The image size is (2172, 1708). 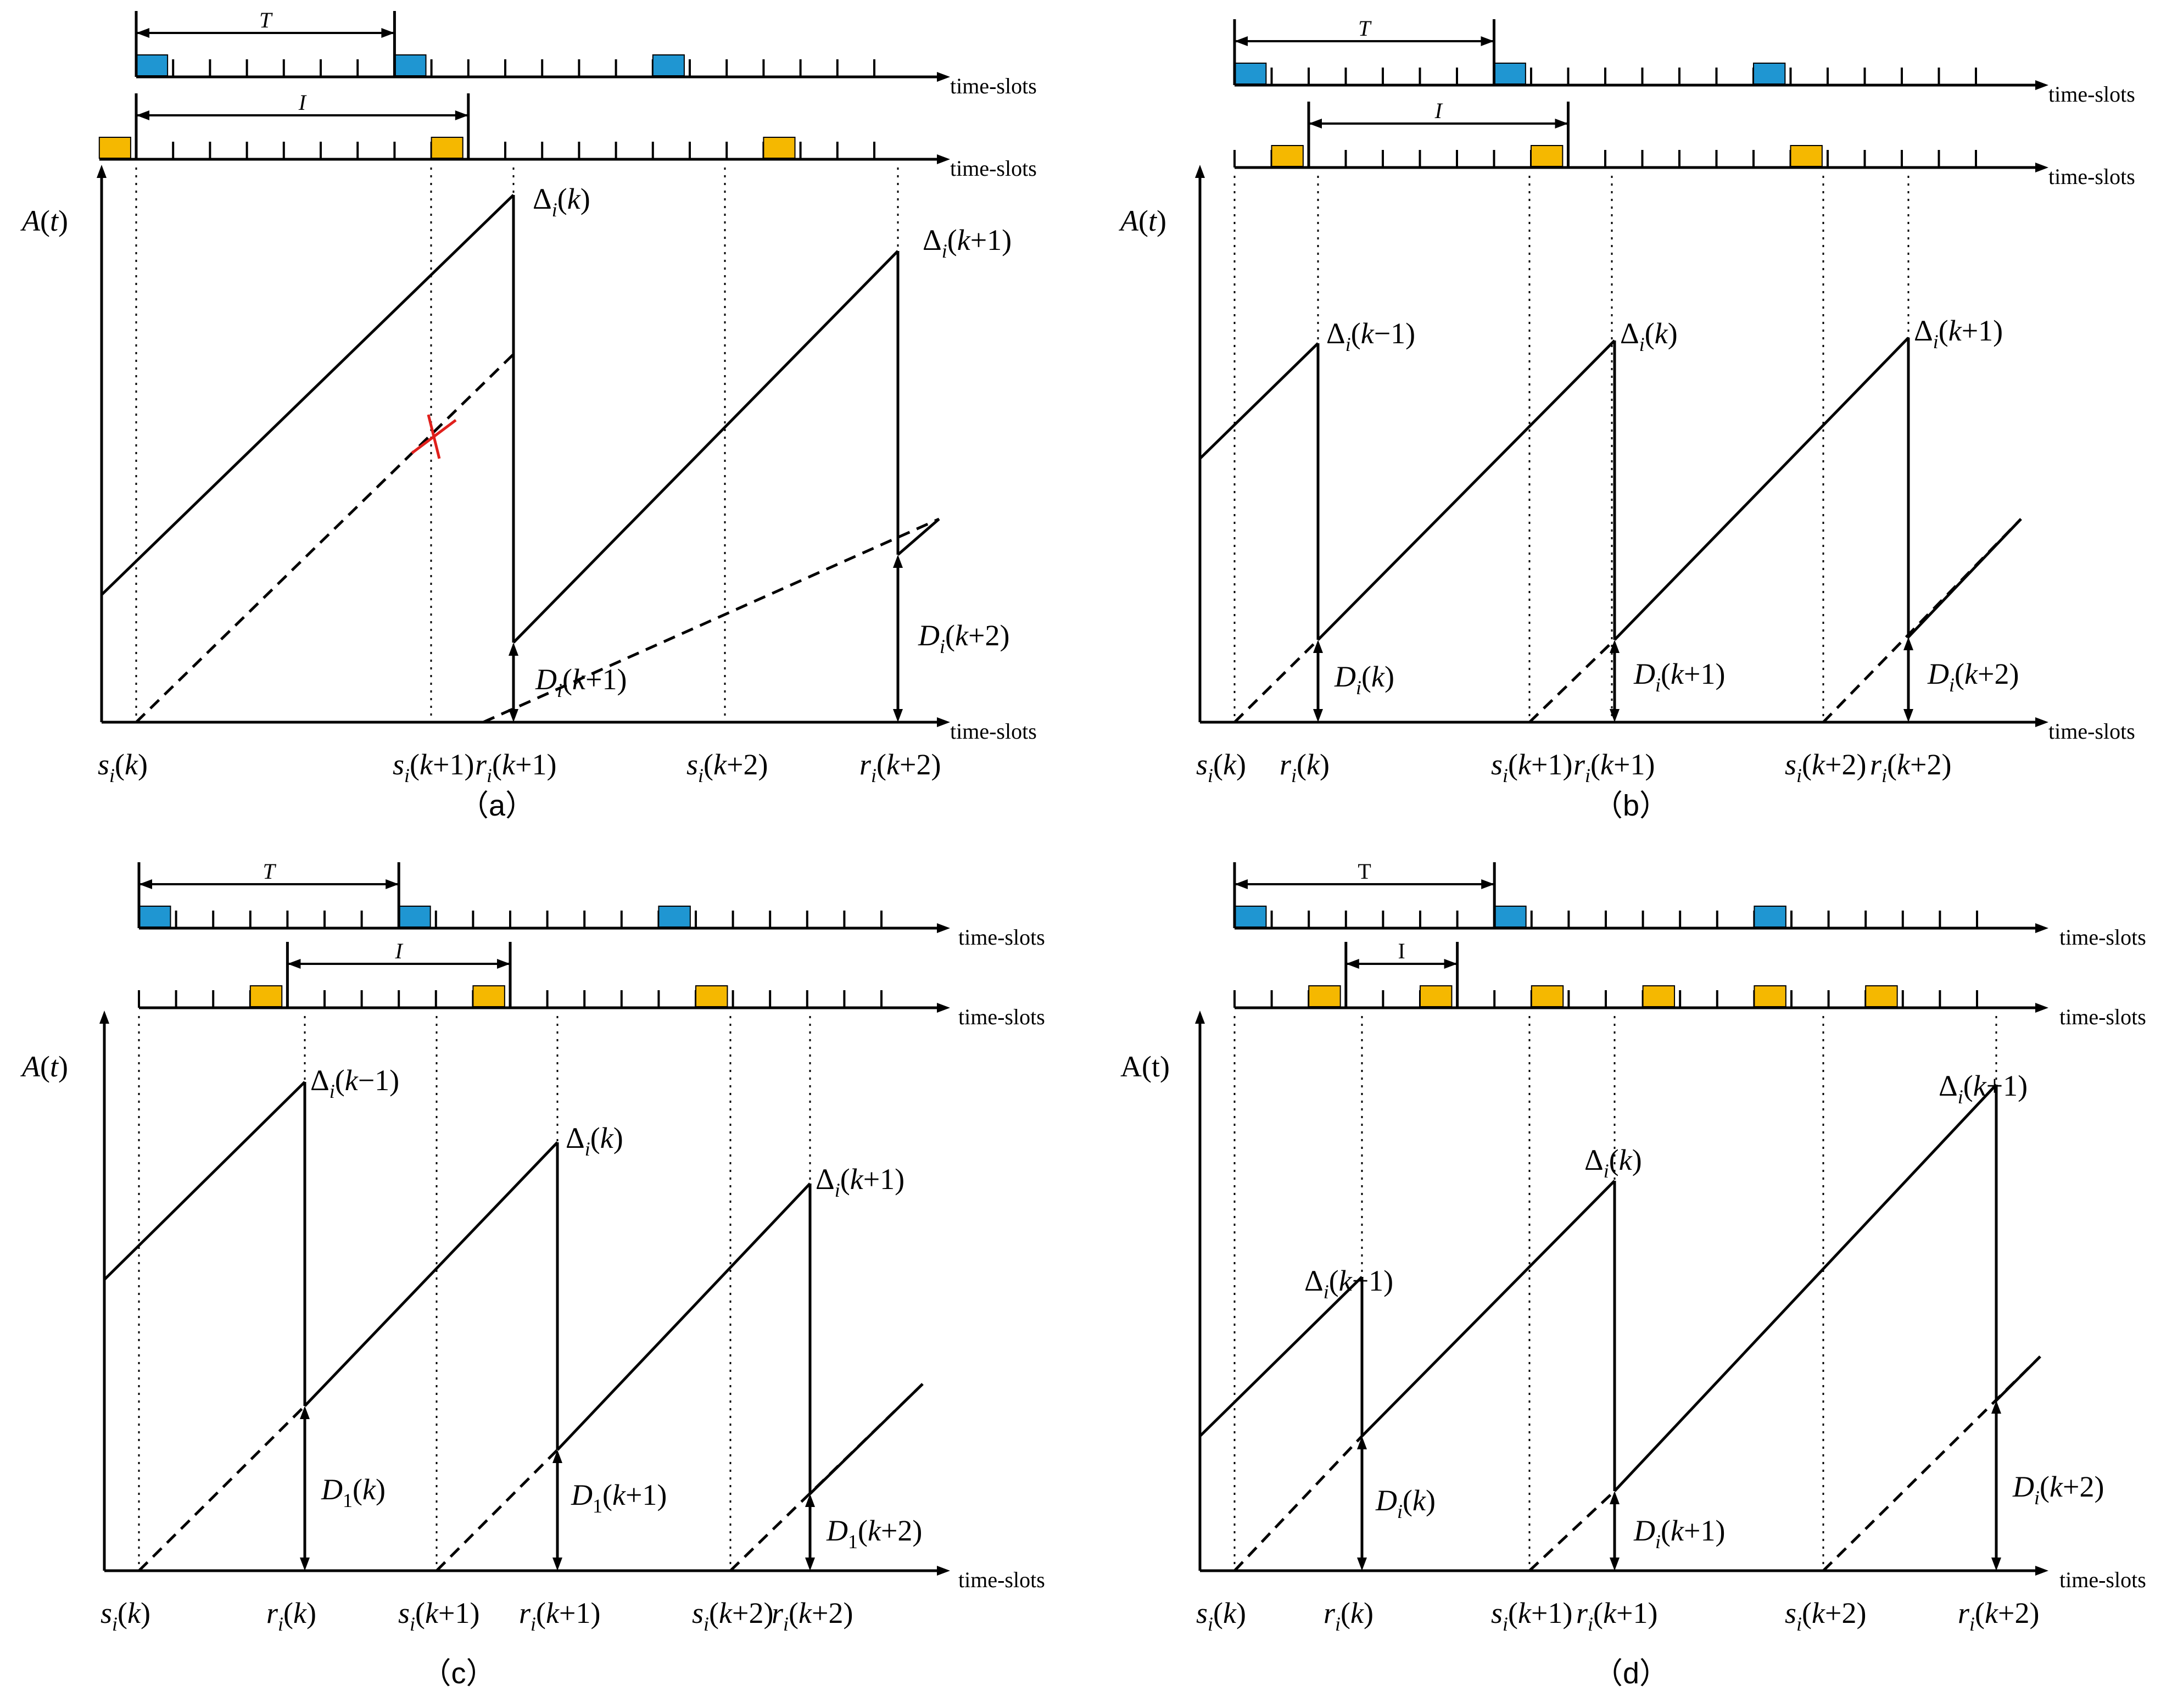 I want to click on delay-label: Di(k), so click(x=1405, y=1503).